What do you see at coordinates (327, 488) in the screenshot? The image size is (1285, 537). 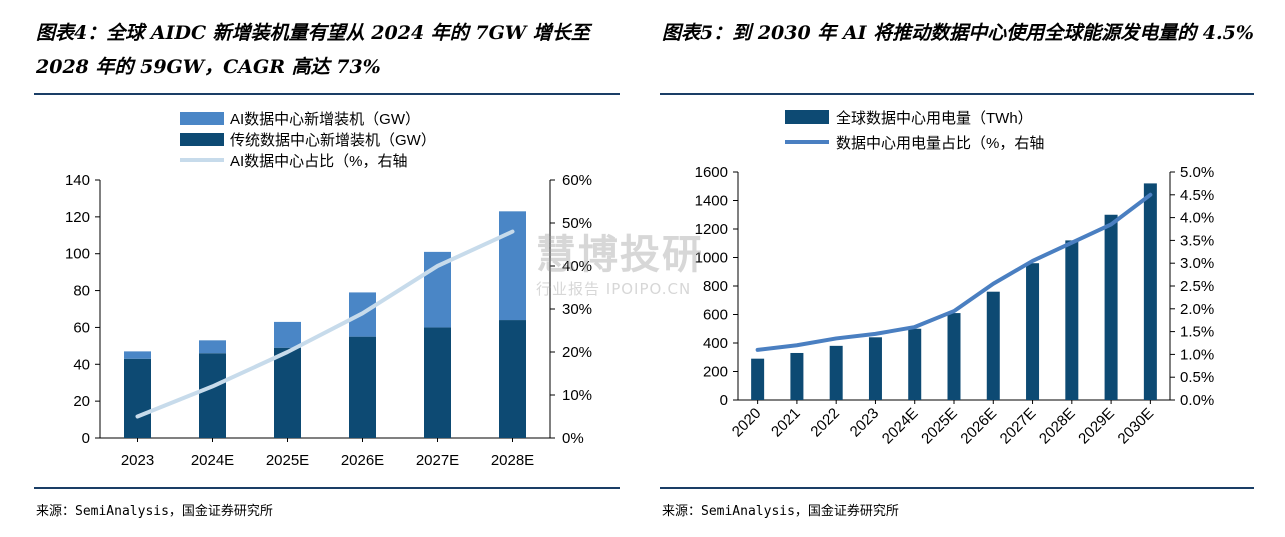 I see `left-bottom-rule` at bounding box center [327, 488].